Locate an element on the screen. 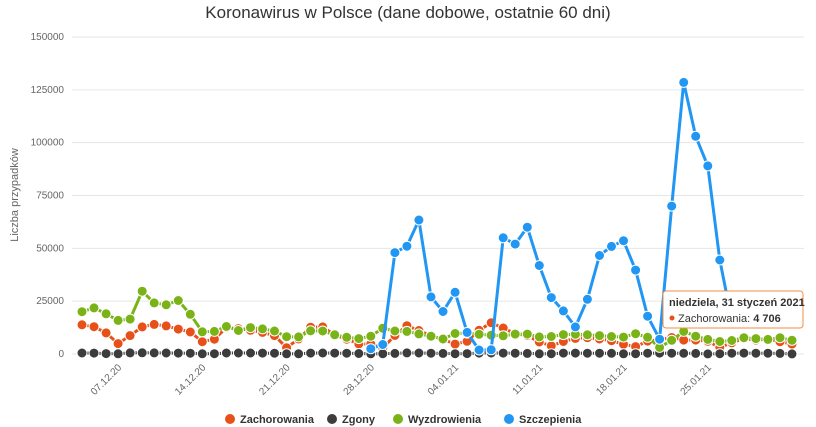  legend-item-szczepienia: Szczepienia is located at coordinates (543, 420).